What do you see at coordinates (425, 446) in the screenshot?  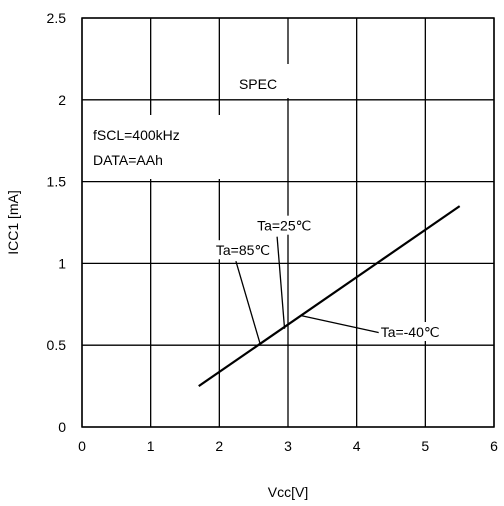 I see `x-tick-label: 5` at bounding box center [425, 446].